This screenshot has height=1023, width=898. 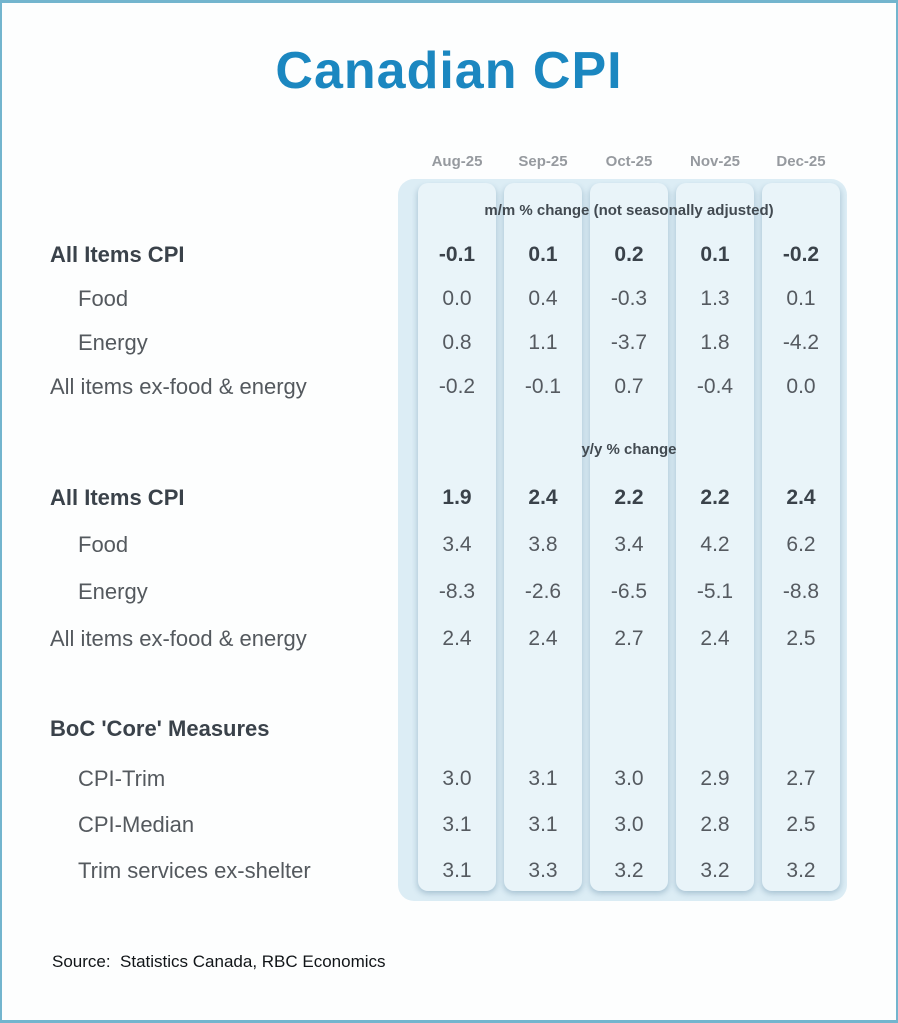 What do you see at coordinates (457, 591) in the screenshot?
I see `value-cell: -8.3` at bounding box center [457, 591].